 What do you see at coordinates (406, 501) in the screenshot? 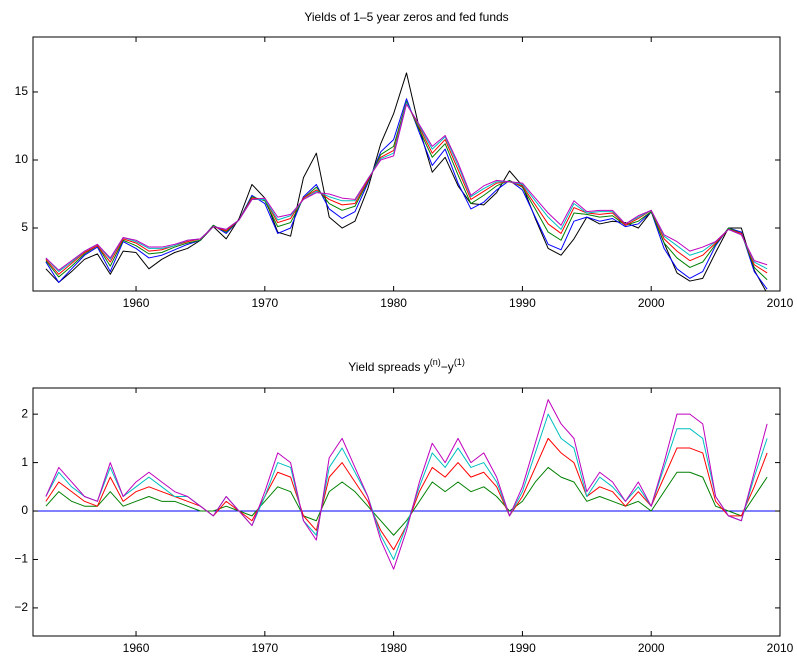
I see `series-line` at bounding box center [406, 501].